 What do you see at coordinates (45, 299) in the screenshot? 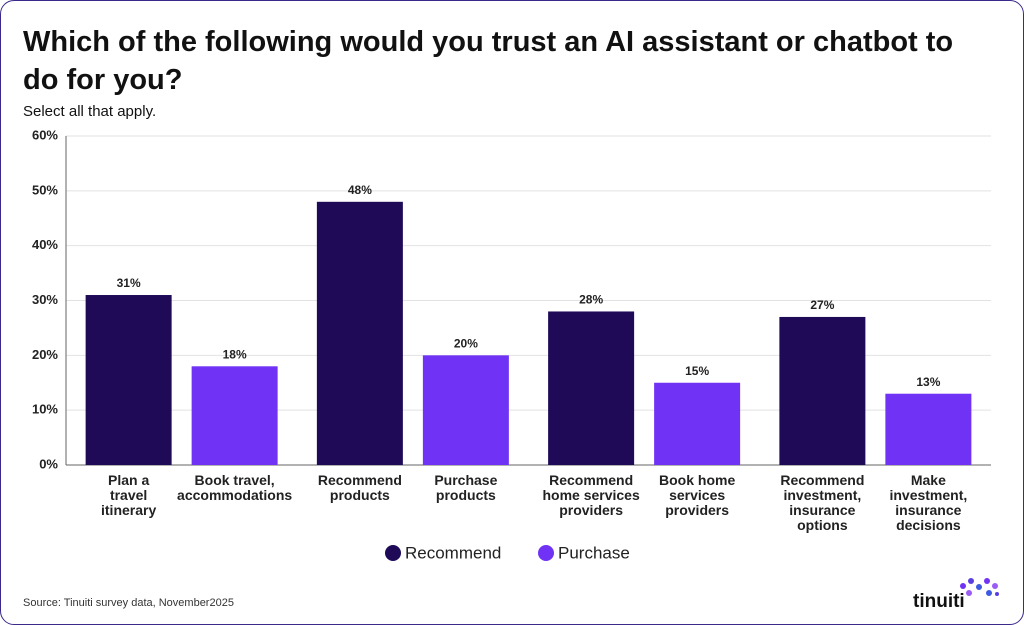
I see `y-tick-label: 30%` at bounding box center [45, 299].